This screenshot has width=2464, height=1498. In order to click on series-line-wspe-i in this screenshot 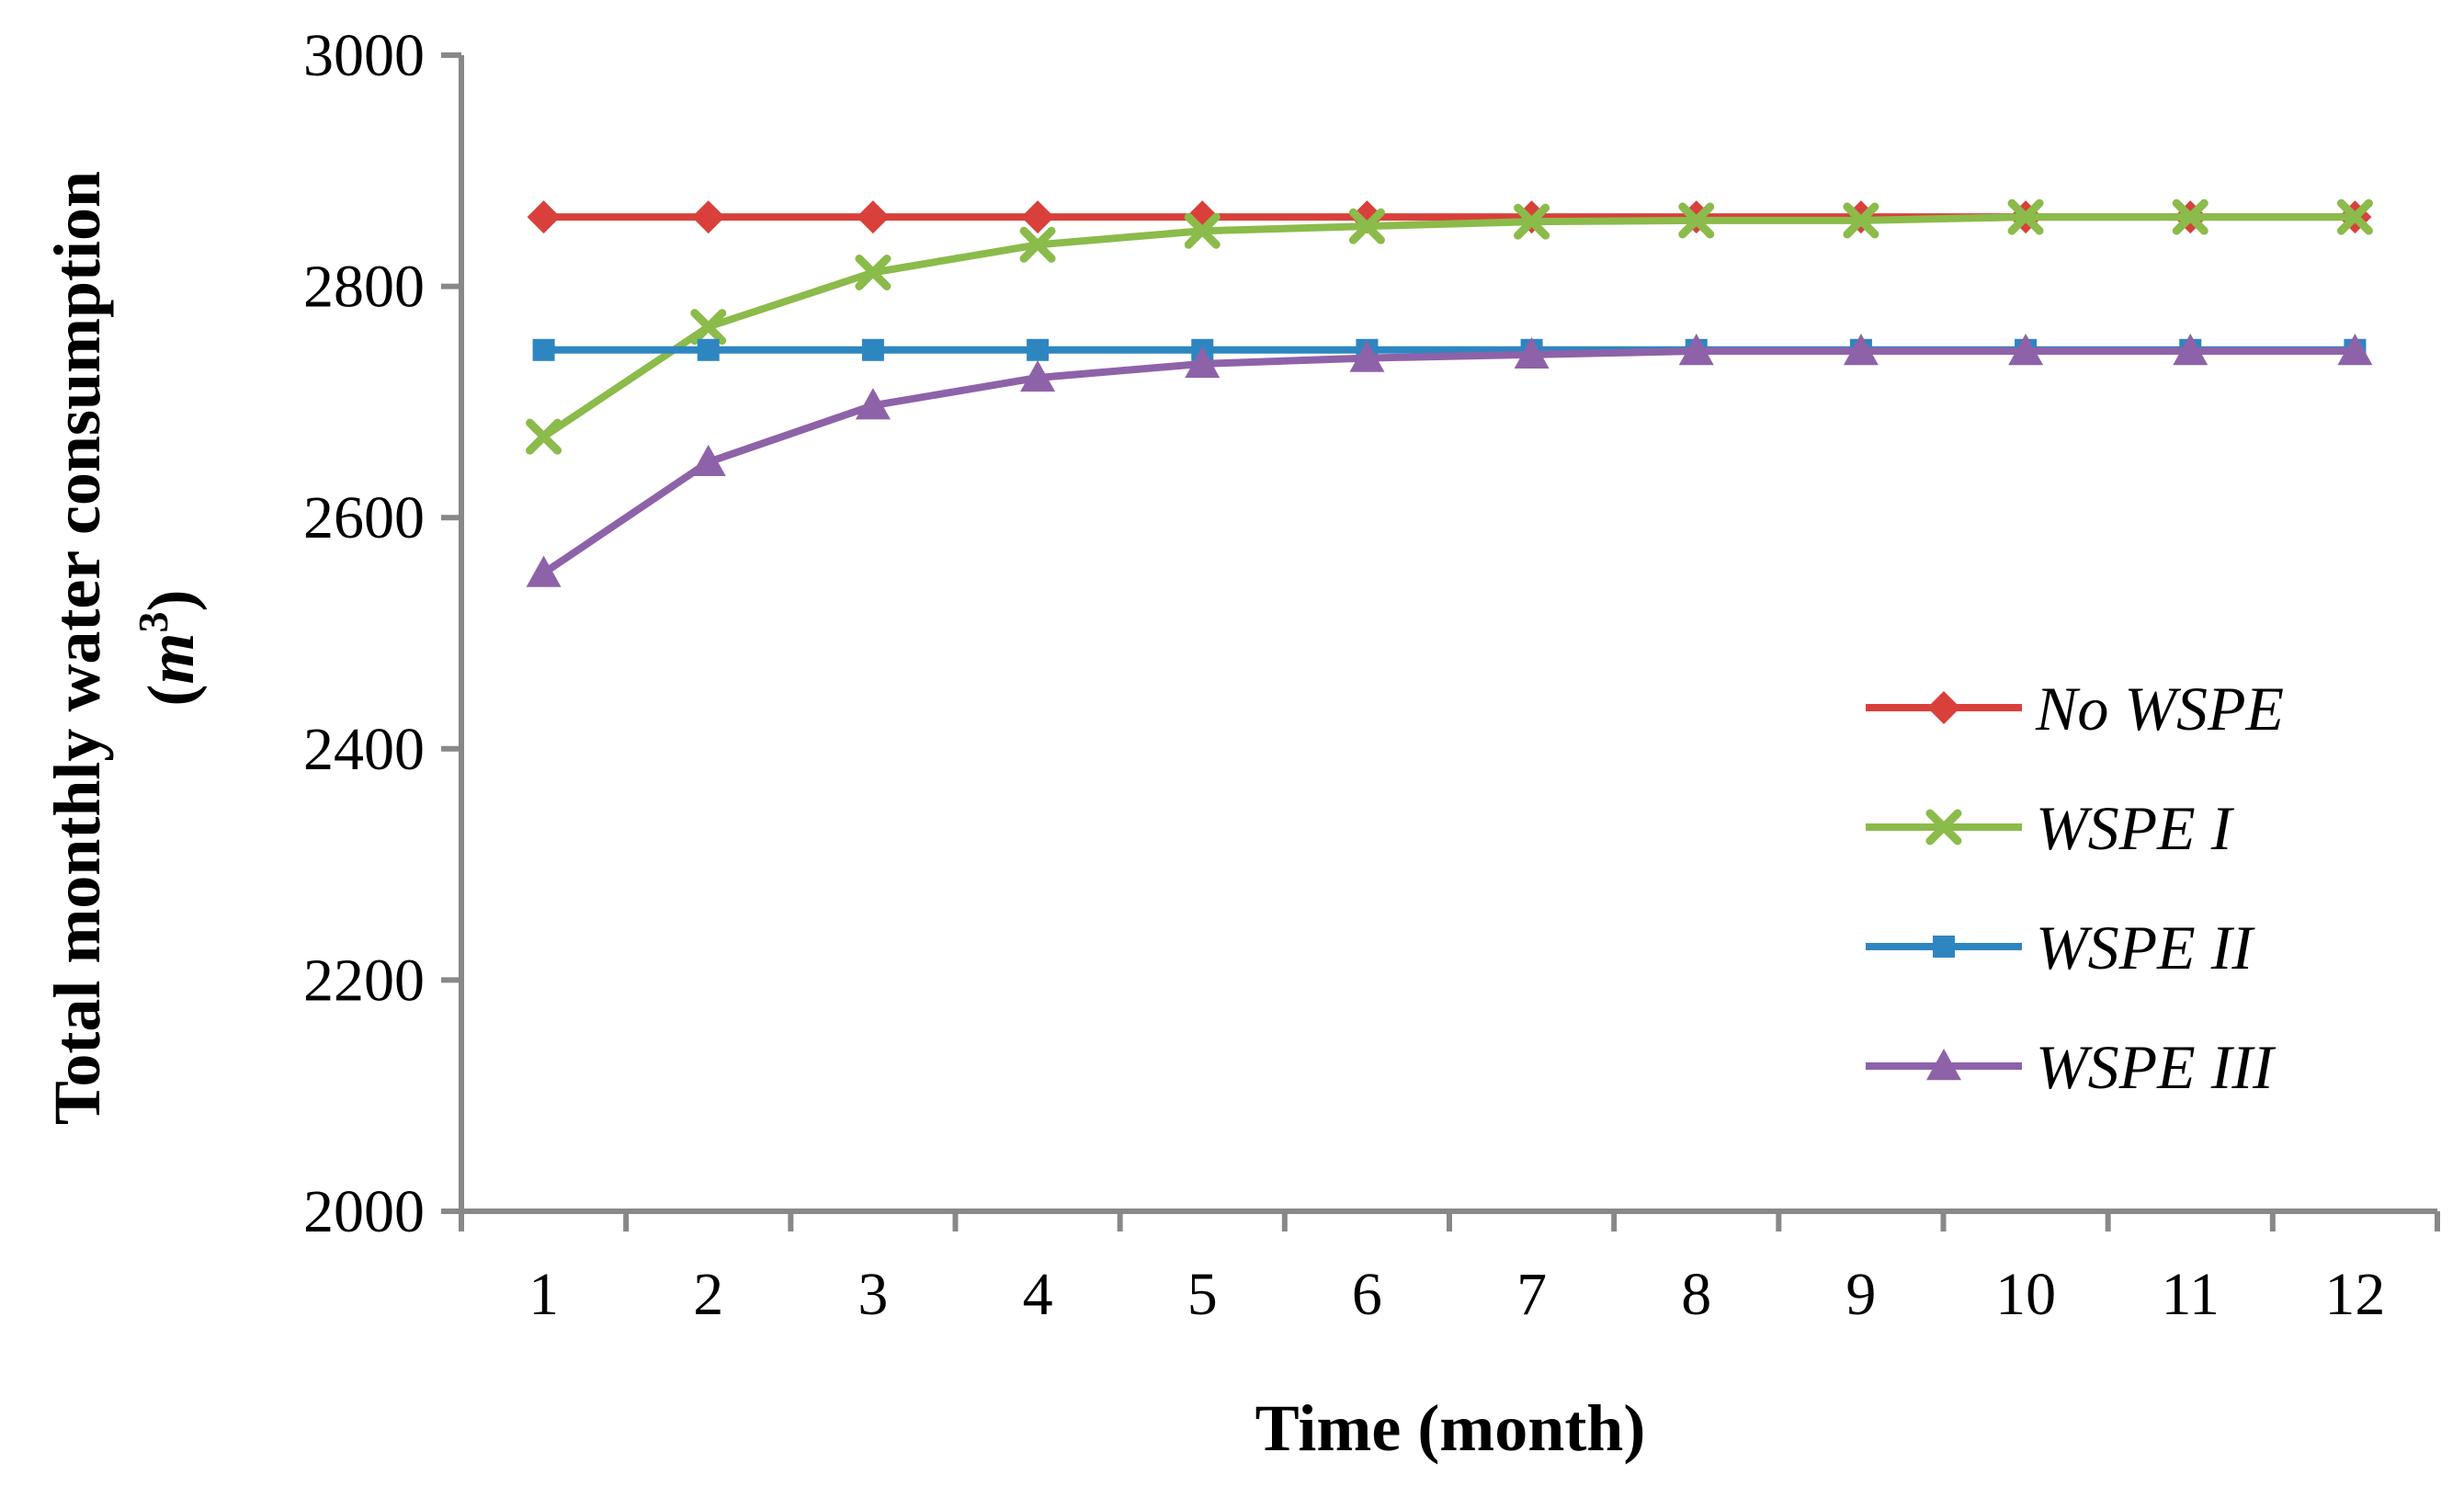, I will do `click(1449, 326)`.